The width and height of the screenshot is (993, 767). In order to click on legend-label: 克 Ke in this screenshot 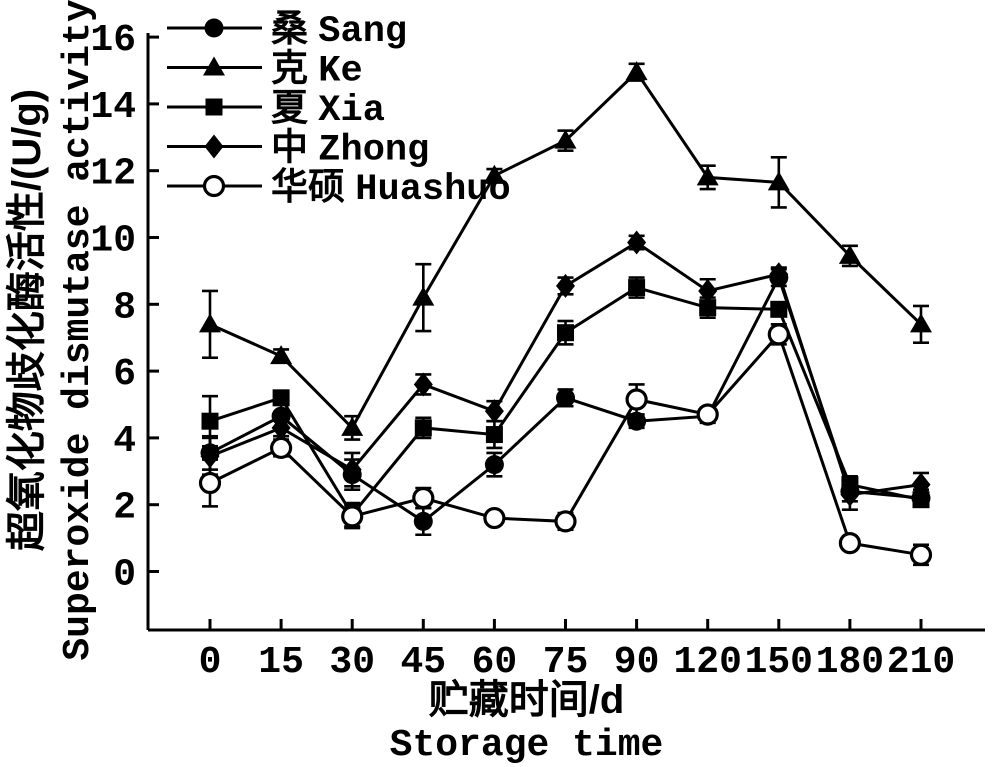, I will do `click(317, 70)`.